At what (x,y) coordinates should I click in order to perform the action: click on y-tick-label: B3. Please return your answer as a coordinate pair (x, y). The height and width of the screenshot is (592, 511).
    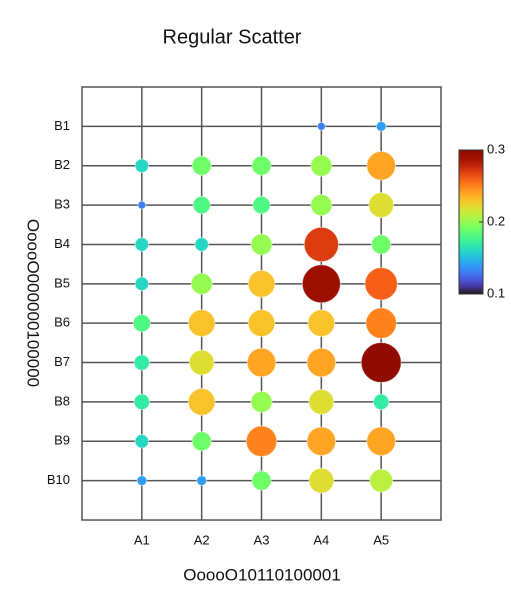
    Looking at the image, I should click on (62, 204).